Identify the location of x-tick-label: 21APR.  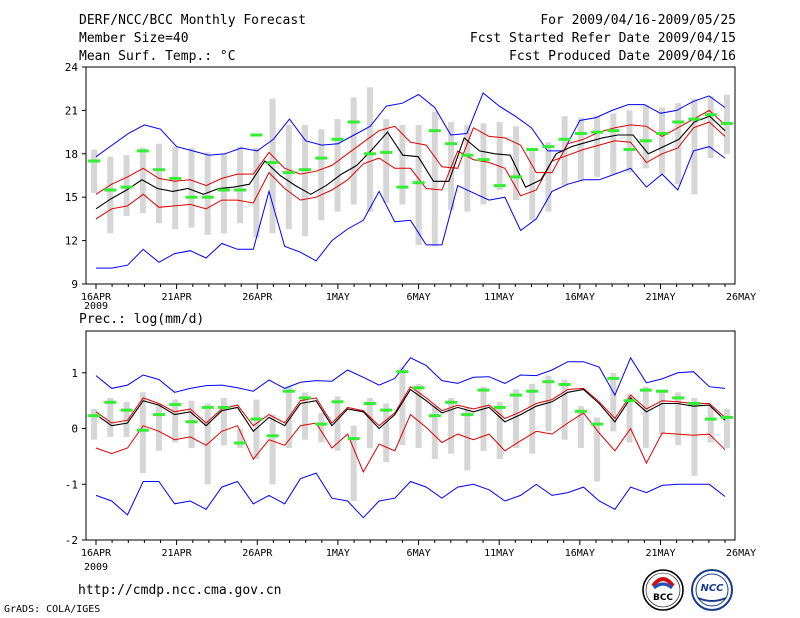
(177, 553).